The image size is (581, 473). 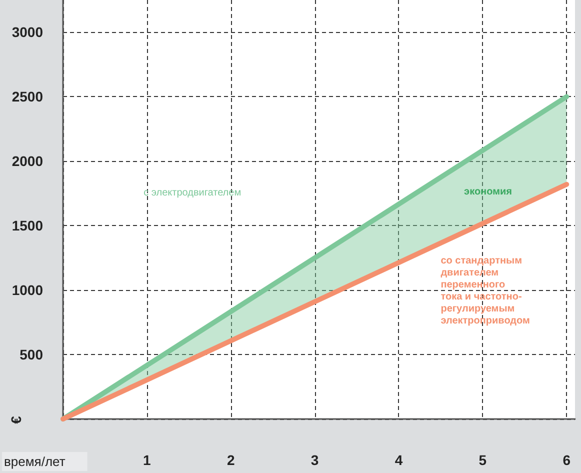 What do you see at coordinates (398, 460) in the screenshot?
I see `x-tick-label: 4` at bounding box center [398, 460].